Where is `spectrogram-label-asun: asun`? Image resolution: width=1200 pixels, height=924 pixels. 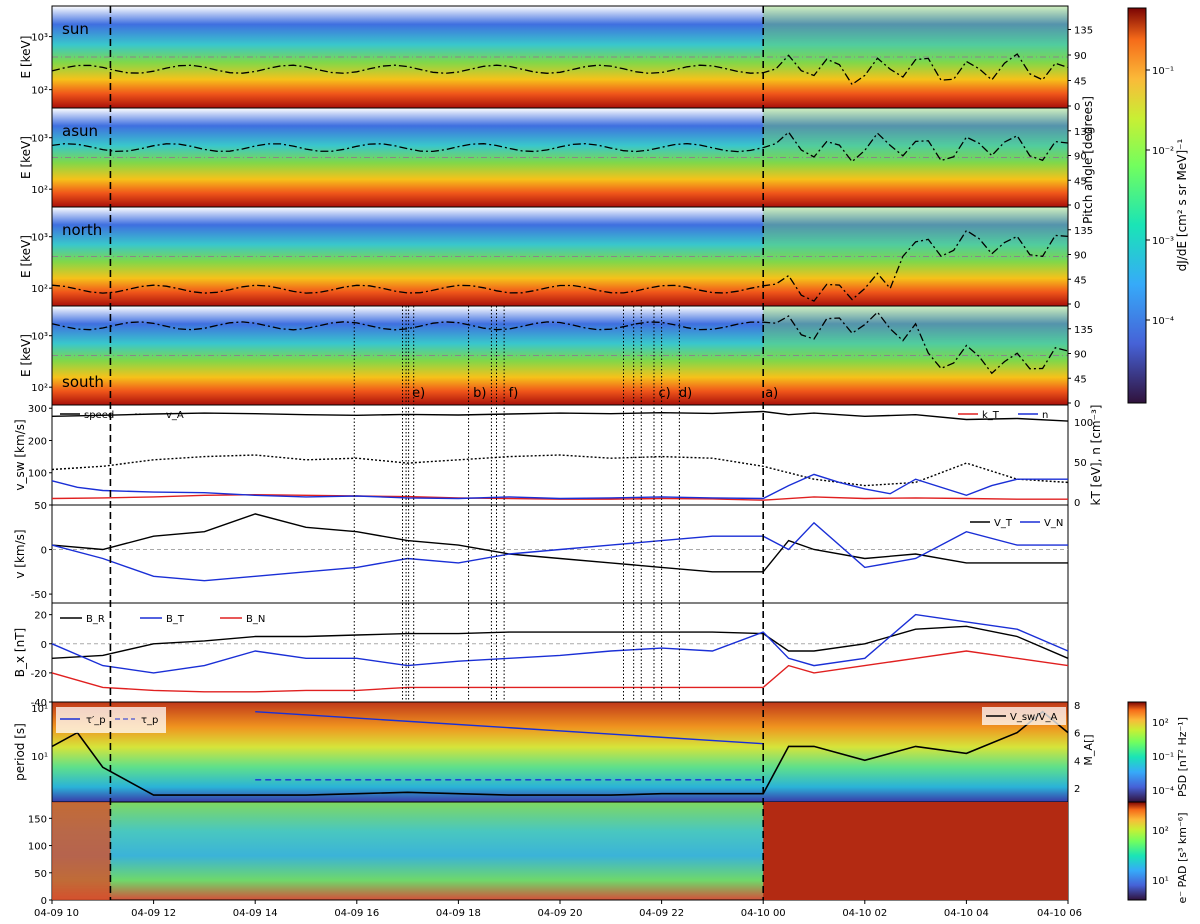
spectrogram-label-asun: asun is located at coordinates (80, 131).